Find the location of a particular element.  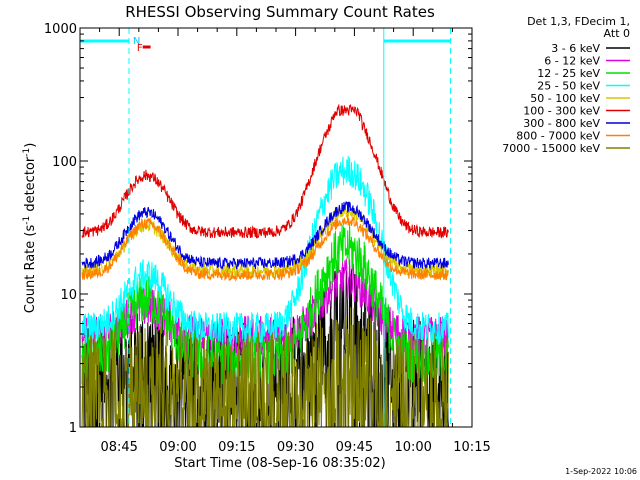

y-tick-label-3: 1000 is located at coordinates (60, 29).